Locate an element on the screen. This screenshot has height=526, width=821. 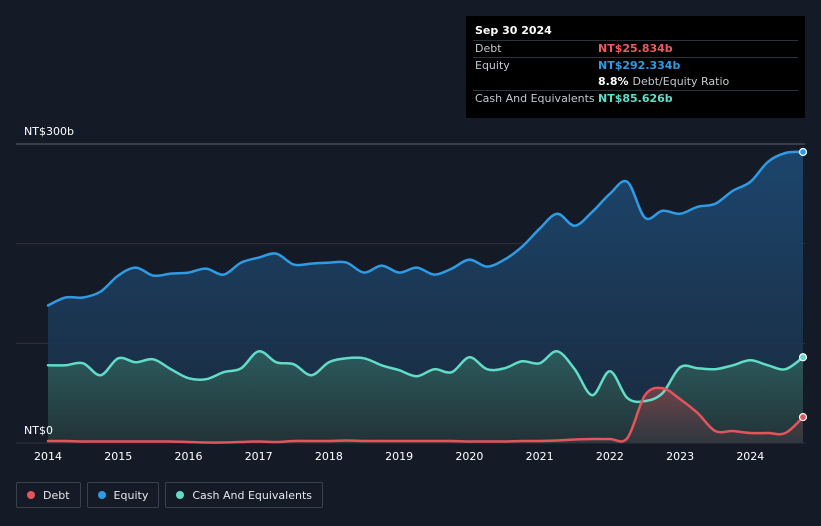
tooltip-row-equity: Equity NT$292.334b is located at coordinates (635, 65).